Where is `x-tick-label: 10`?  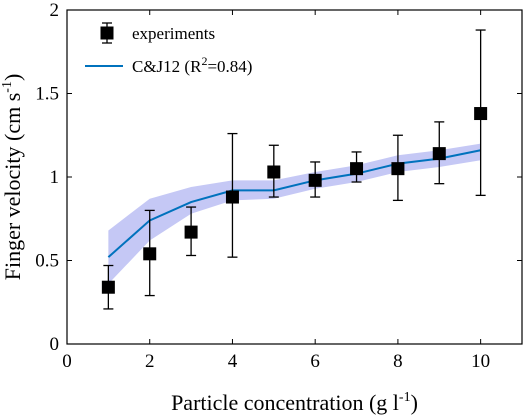 x-tick-label: 10 is located at coordinates (480, 361).